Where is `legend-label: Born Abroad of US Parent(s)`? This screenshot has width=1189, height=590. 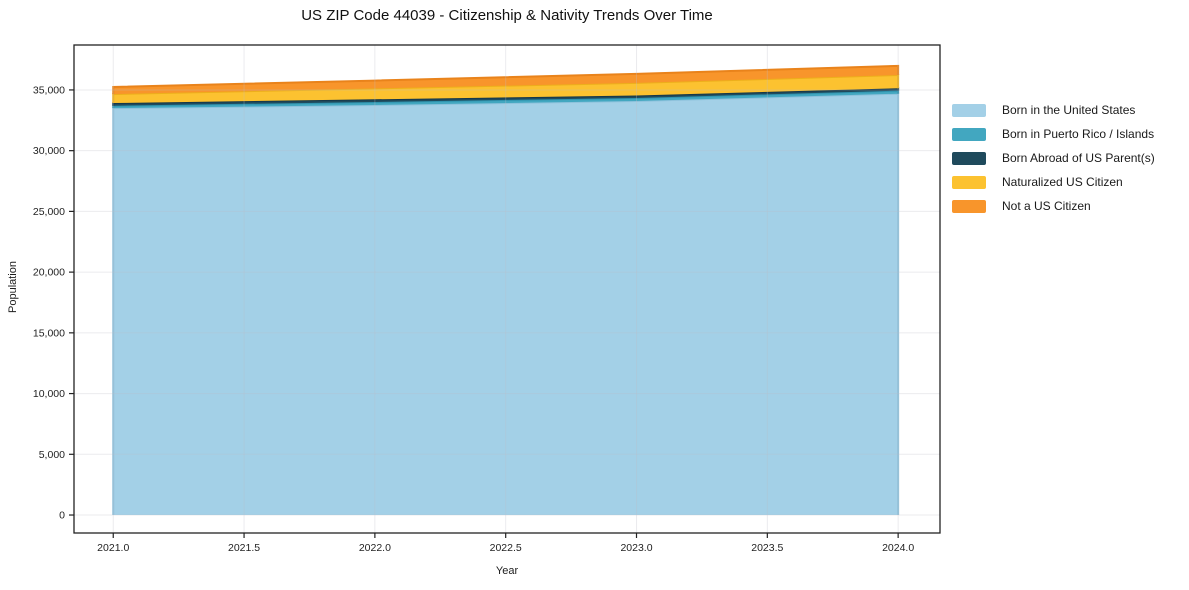 legend-label: Born Abroad of US Parent(s) is located at coordinates (1078, 158).